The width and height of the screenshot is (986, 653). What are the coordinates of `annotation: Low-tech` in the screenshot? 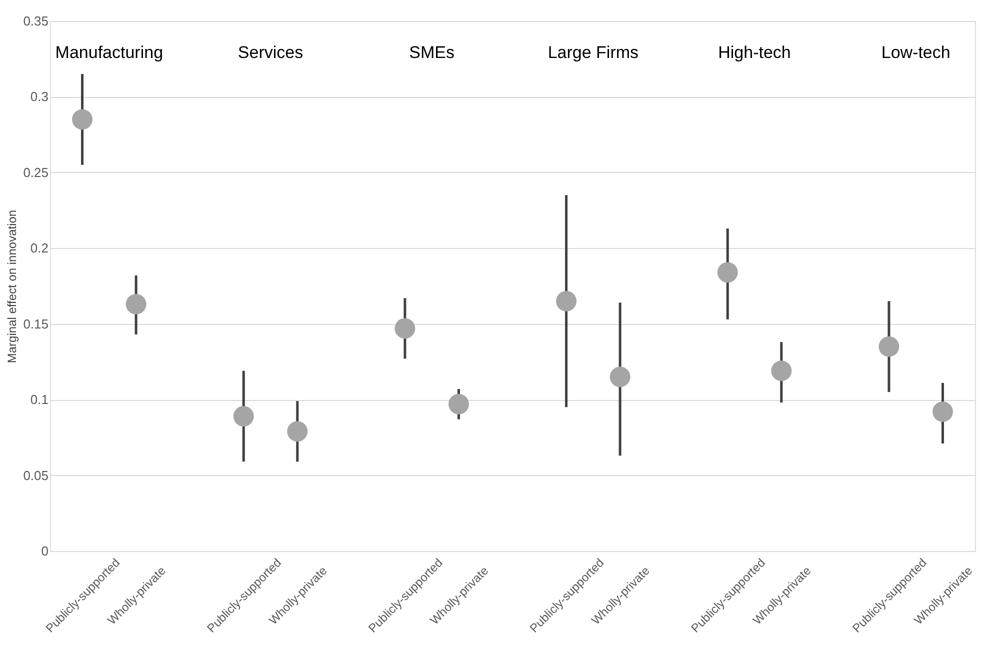 It's located at (915, 52).